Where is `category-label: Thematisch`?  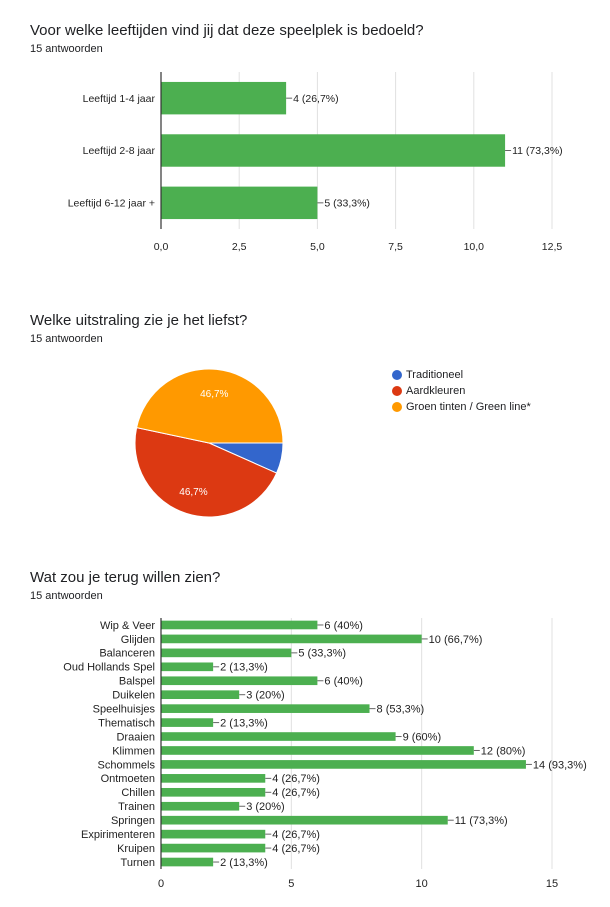
category-label: Thematisch is located at coordinates (126, 723).